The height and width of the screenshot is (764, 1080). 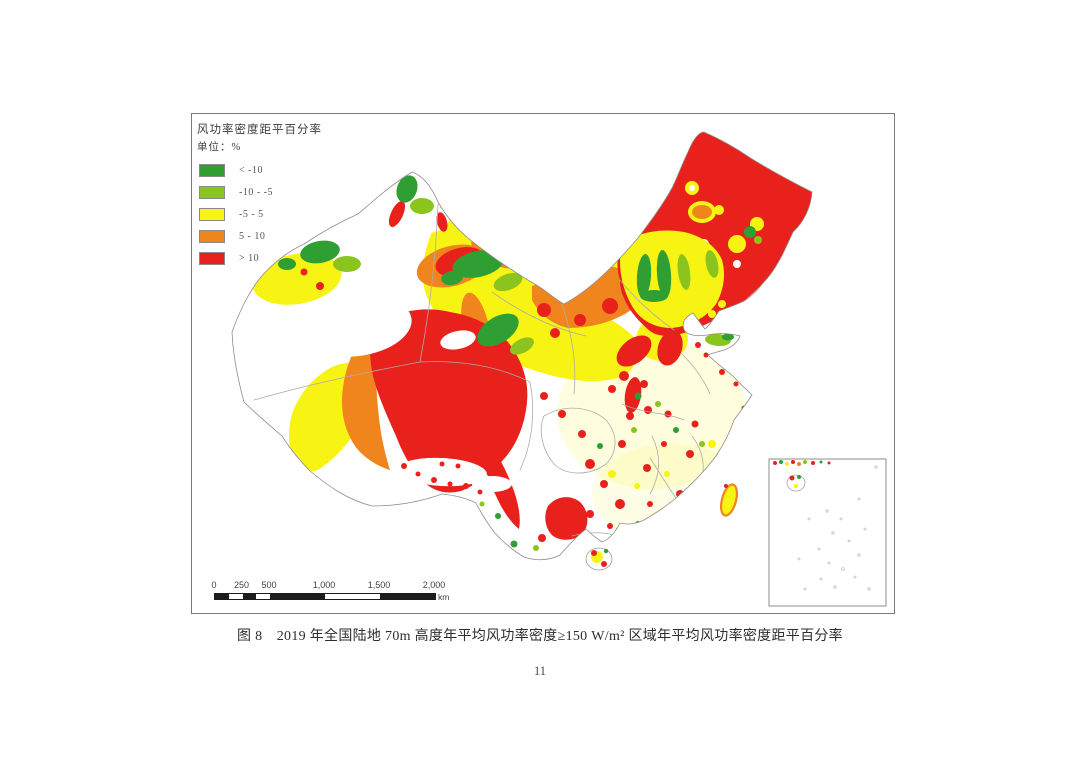 I want to click on page-number: 11, so click(x=540, y=671).